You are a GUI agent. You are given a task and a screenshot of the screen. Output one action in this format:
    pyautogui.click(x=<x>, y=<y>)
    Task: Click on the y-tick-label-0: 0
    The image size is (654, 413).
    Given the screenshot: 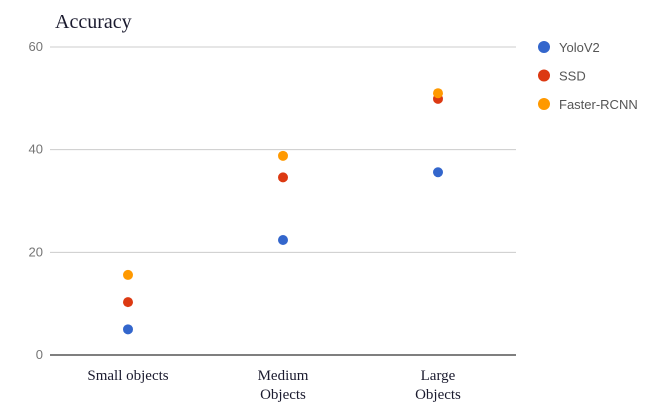 What is the action you would take?
    pyautogui.click(x=39, y=354)
    